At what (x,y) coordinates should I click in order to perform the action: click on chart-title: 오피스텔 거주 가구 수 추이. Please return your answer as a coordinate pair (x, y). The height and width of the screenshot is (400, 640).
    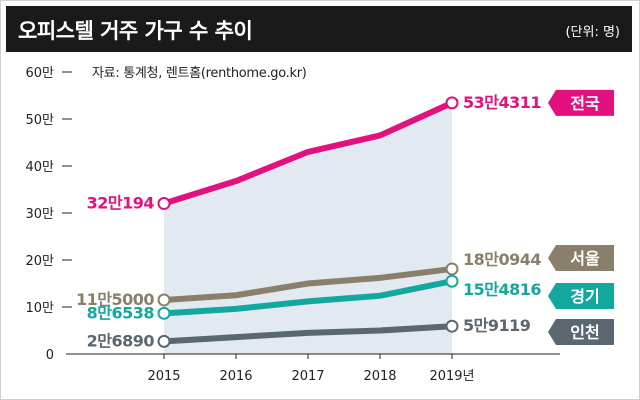
    Looking at the image, I should click on (135, 31).